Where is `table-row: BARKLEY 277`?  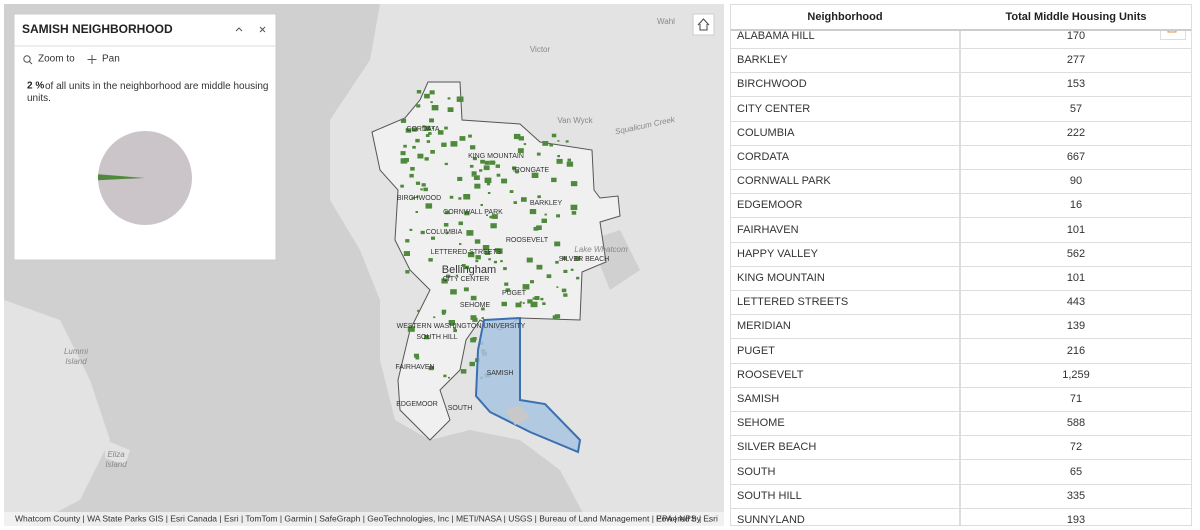
table-row: BARKLEY 277 is located at coordinates (961, 61).